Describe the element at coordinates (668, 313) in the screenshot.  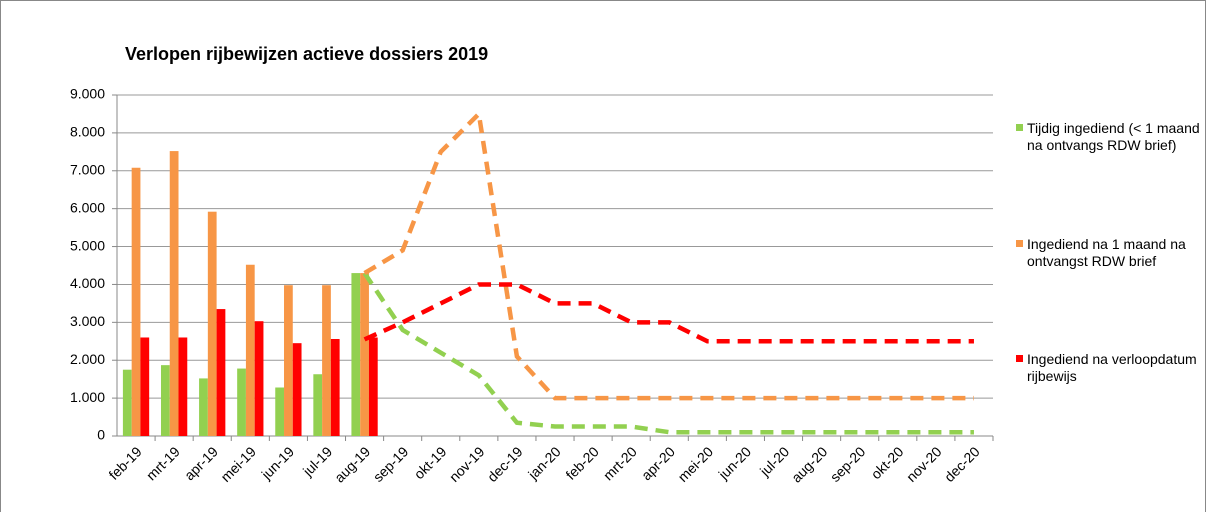
I see `forecast-line` at that location.